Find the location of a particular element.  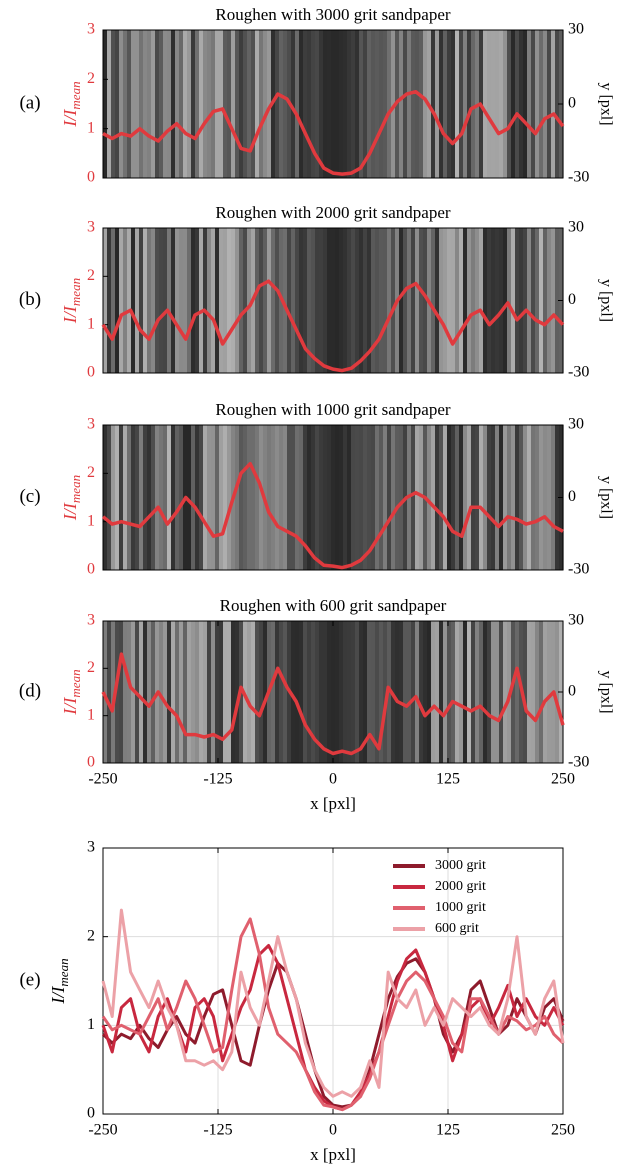

y-axis-label: I/Imean is located at coordinates (71, 301).